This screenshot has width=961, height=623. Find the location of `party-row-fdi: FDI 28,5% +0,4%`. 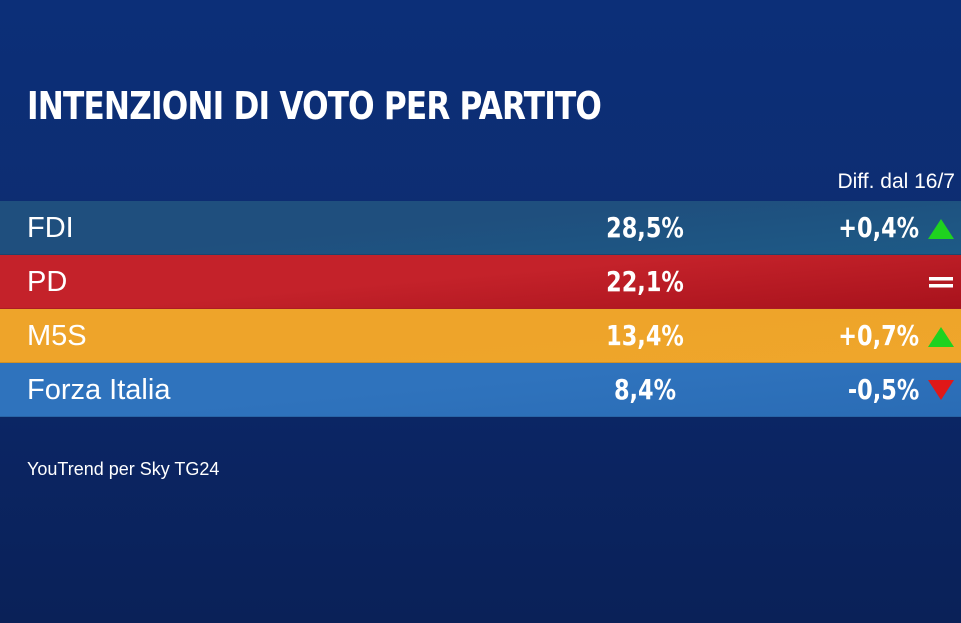

party-row-fdi: FDI 28,5% +0,4% is located at coordinates (480, 228).